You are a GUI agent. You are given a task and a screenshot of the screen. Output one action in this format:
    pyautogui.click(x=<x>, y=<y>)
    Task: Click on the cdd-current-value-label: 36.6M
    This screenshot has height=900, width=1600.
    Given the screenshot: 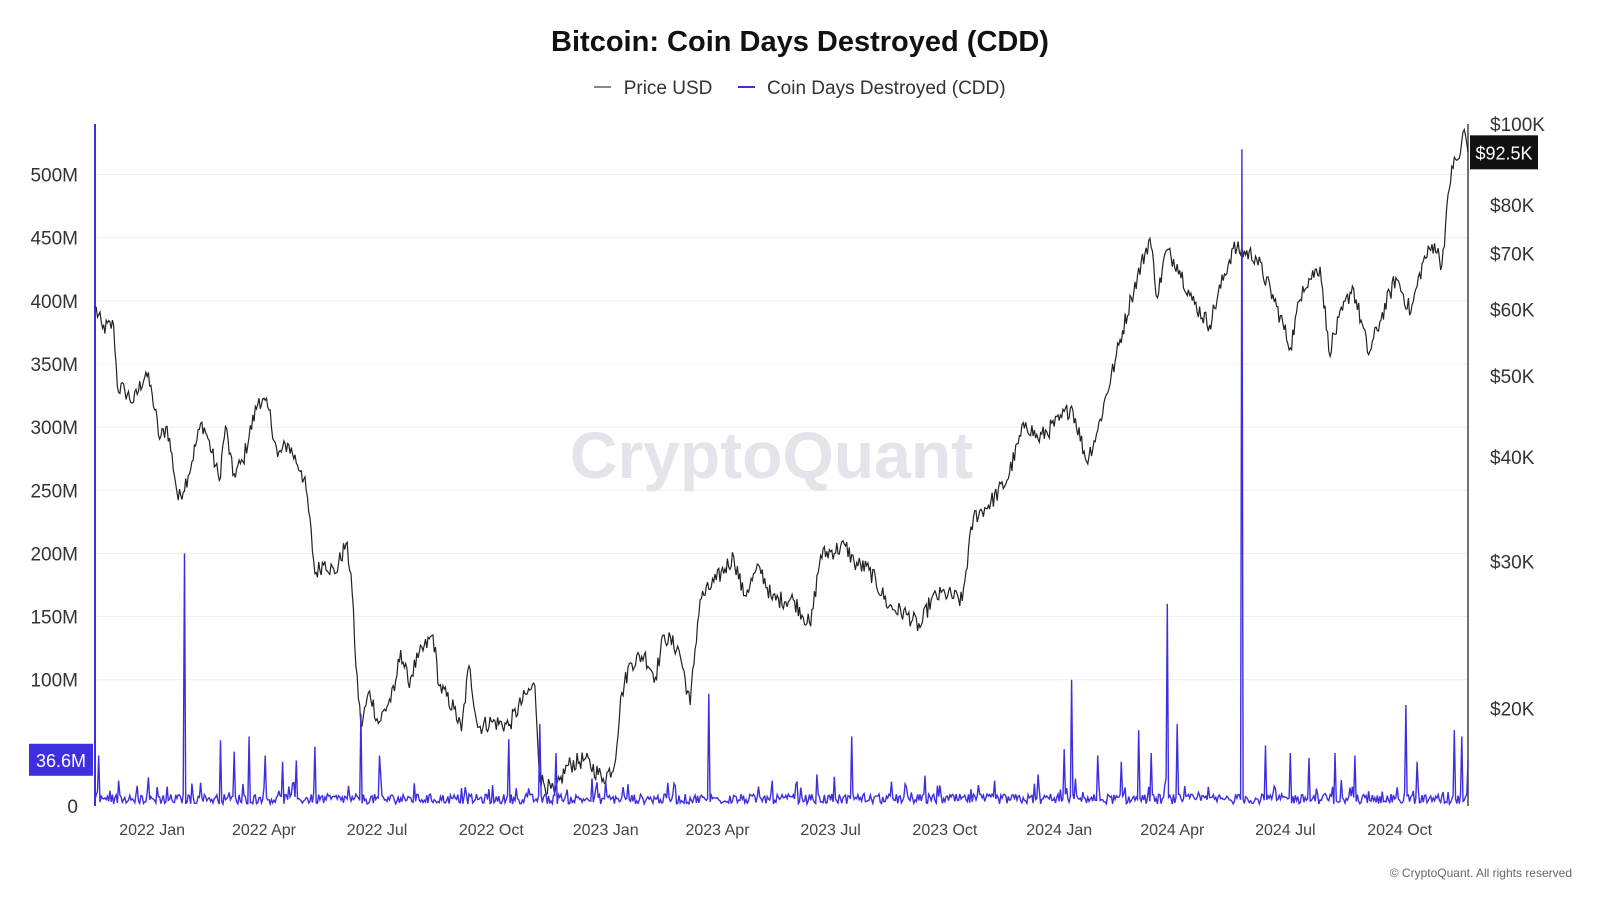 What is the action you would take?
    pyautogui.click(x=61, y=761)
    